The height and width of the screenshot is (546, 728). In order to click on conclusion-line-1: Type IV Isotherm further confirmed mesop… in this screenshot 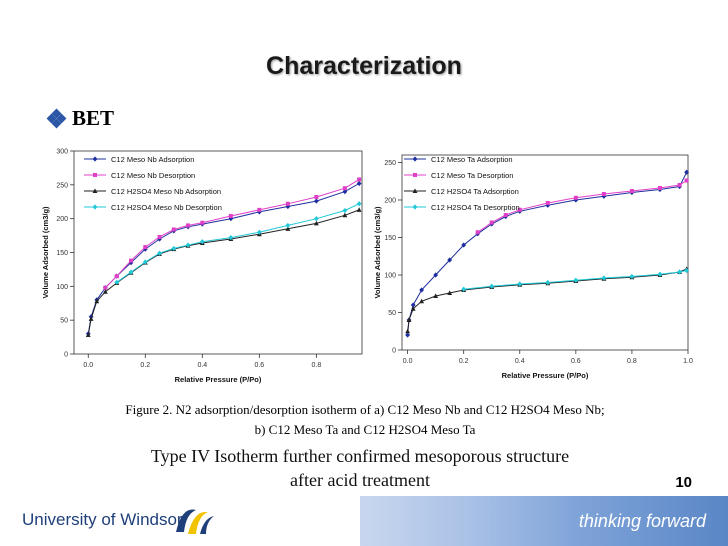, I will do `click(360, 456)`.